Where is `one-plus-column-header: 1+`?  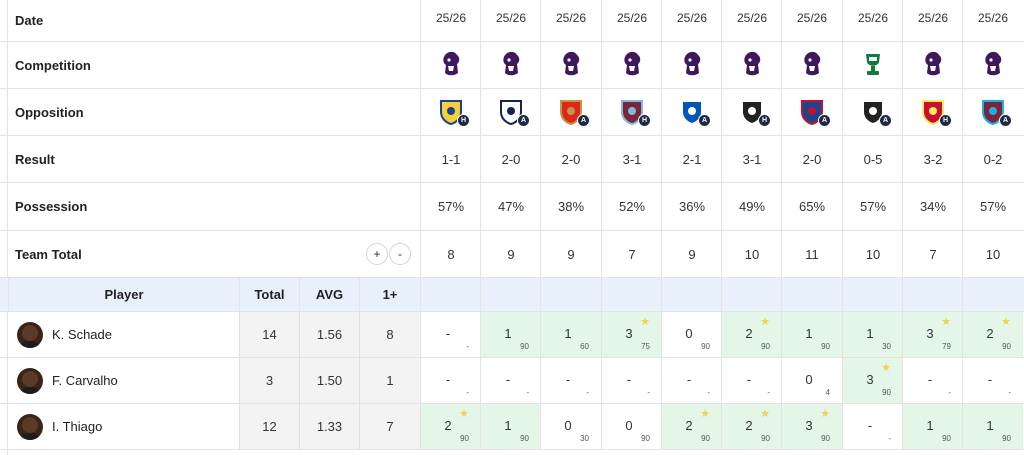
one-plus-column-header: 1+ is located at coordinates (389, 294).